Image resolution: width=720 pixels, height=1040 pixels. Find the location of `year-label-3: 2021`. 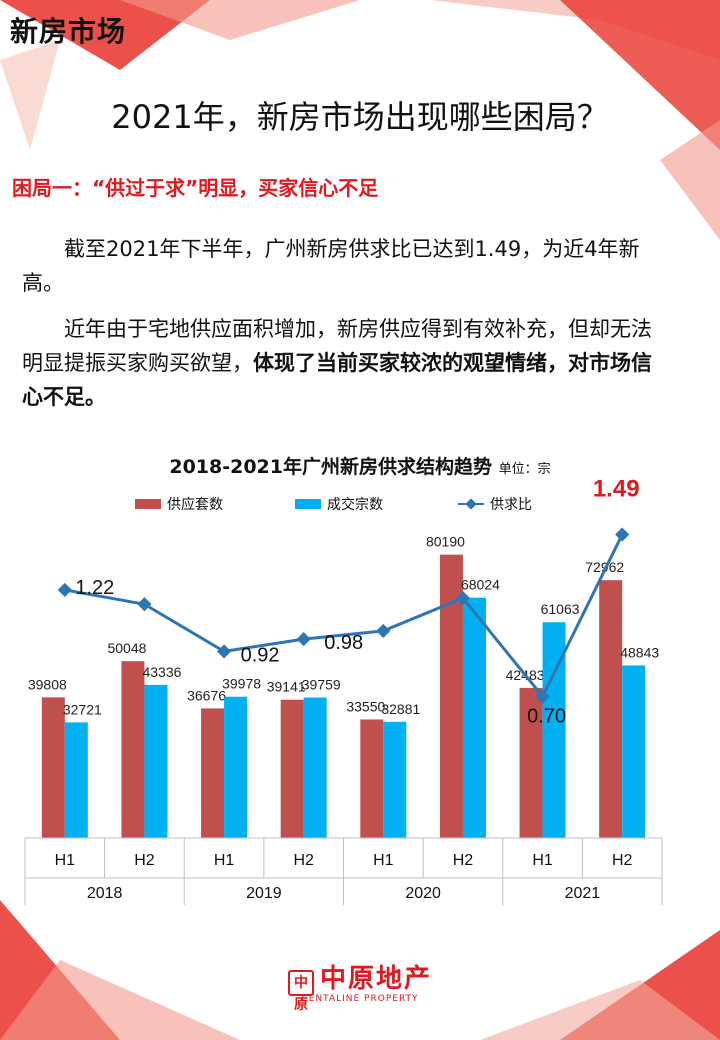

year-label-3: 2021 is located at coordinates (583, 893).